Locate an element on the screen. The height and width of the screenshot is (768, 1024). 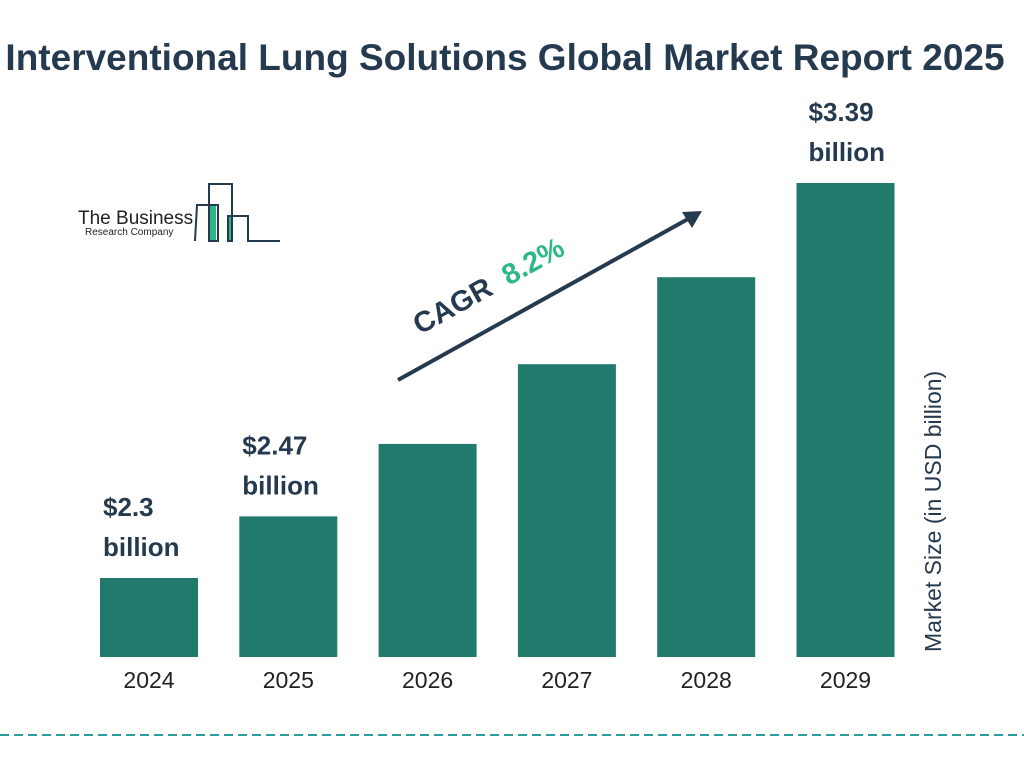
y-axis-label: Market Size (in USD billion) is located at coordinates (933, 511).